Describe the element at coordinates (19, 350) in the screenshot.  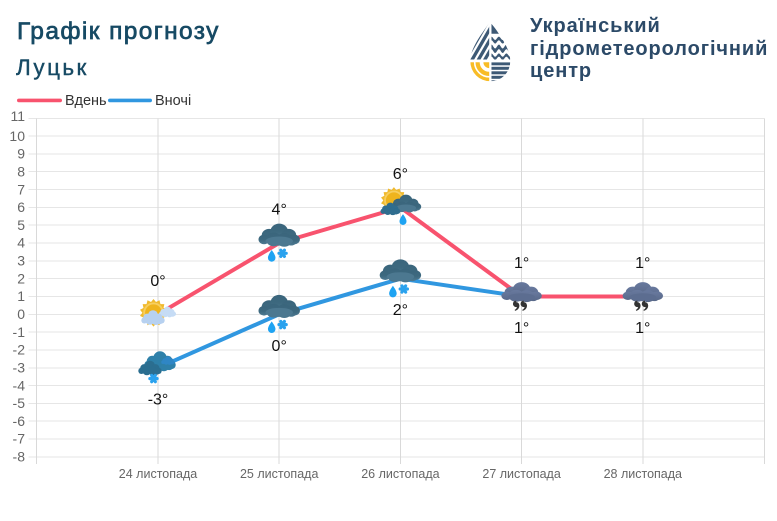
I see `svg-text: -2` at that location.